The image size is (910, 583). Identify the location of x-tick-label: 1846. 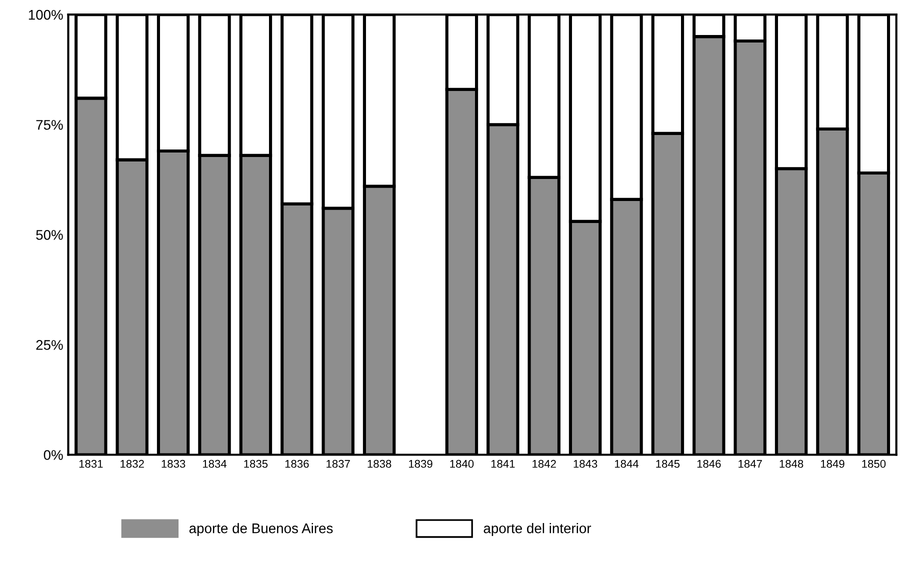
(709, 464).